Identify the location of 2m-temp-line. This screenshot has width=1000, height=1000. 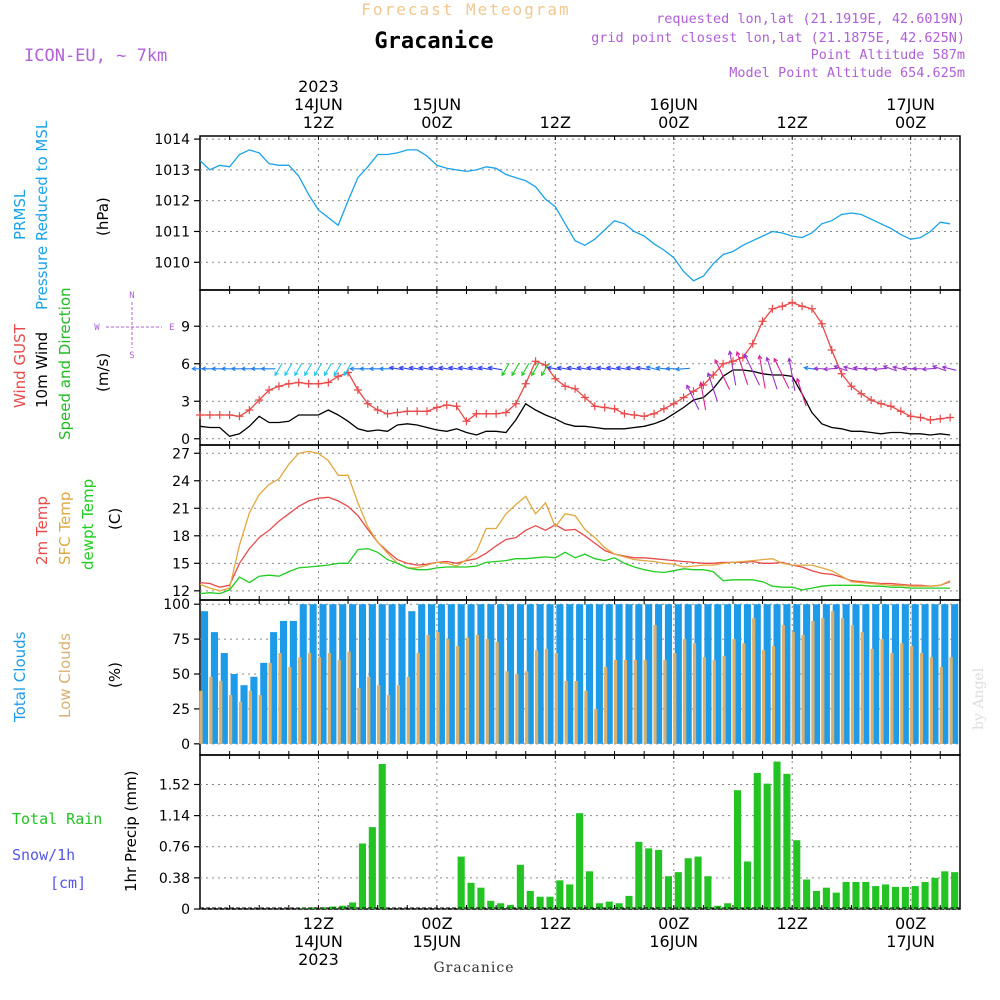
(575, 542).